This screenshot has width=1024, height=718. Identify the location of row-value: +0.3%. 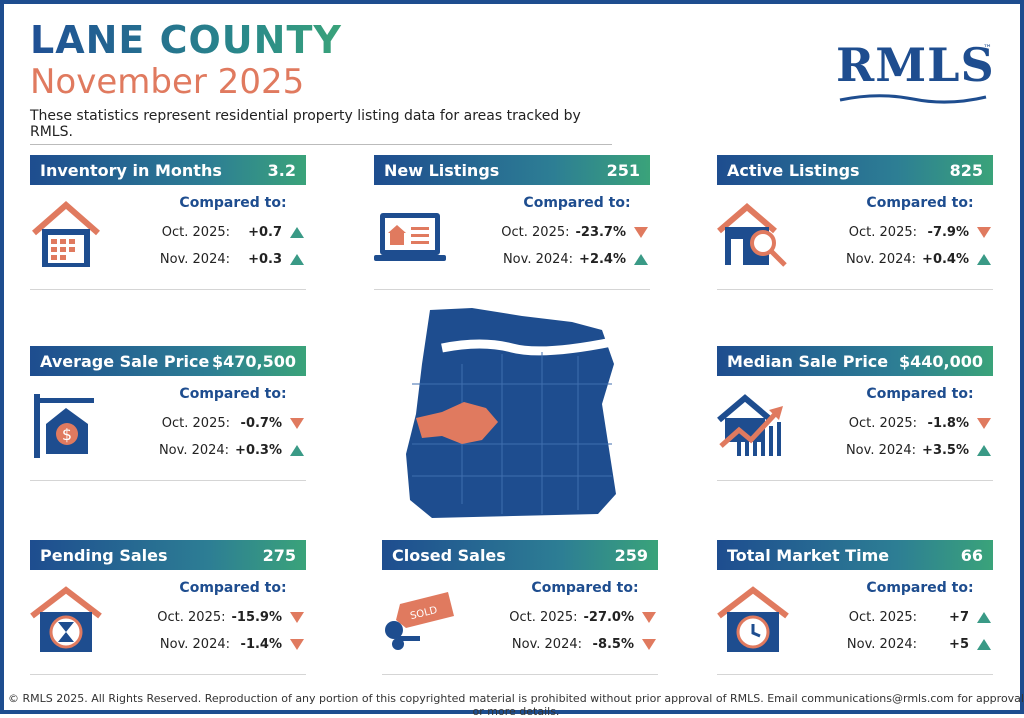
(258, 450).